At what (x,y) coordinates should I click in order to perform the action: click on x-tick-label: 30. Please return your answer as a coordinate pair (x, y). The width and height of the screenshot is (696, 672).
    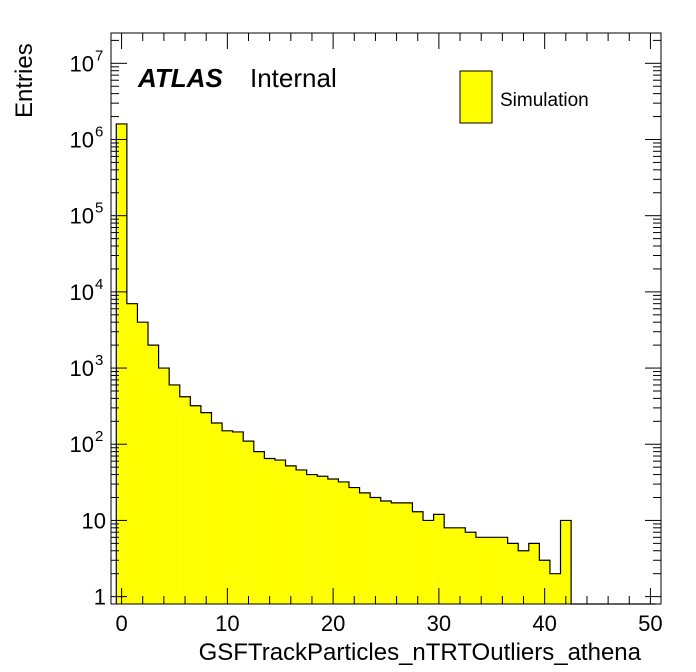
    Looking at the image, I should click on (439, 623).